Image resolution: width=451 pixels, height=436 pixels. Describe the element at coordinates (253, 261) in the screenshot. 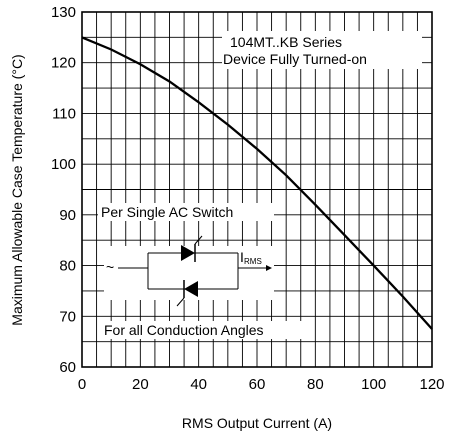

I see `current-subscript: RMS` at that location.